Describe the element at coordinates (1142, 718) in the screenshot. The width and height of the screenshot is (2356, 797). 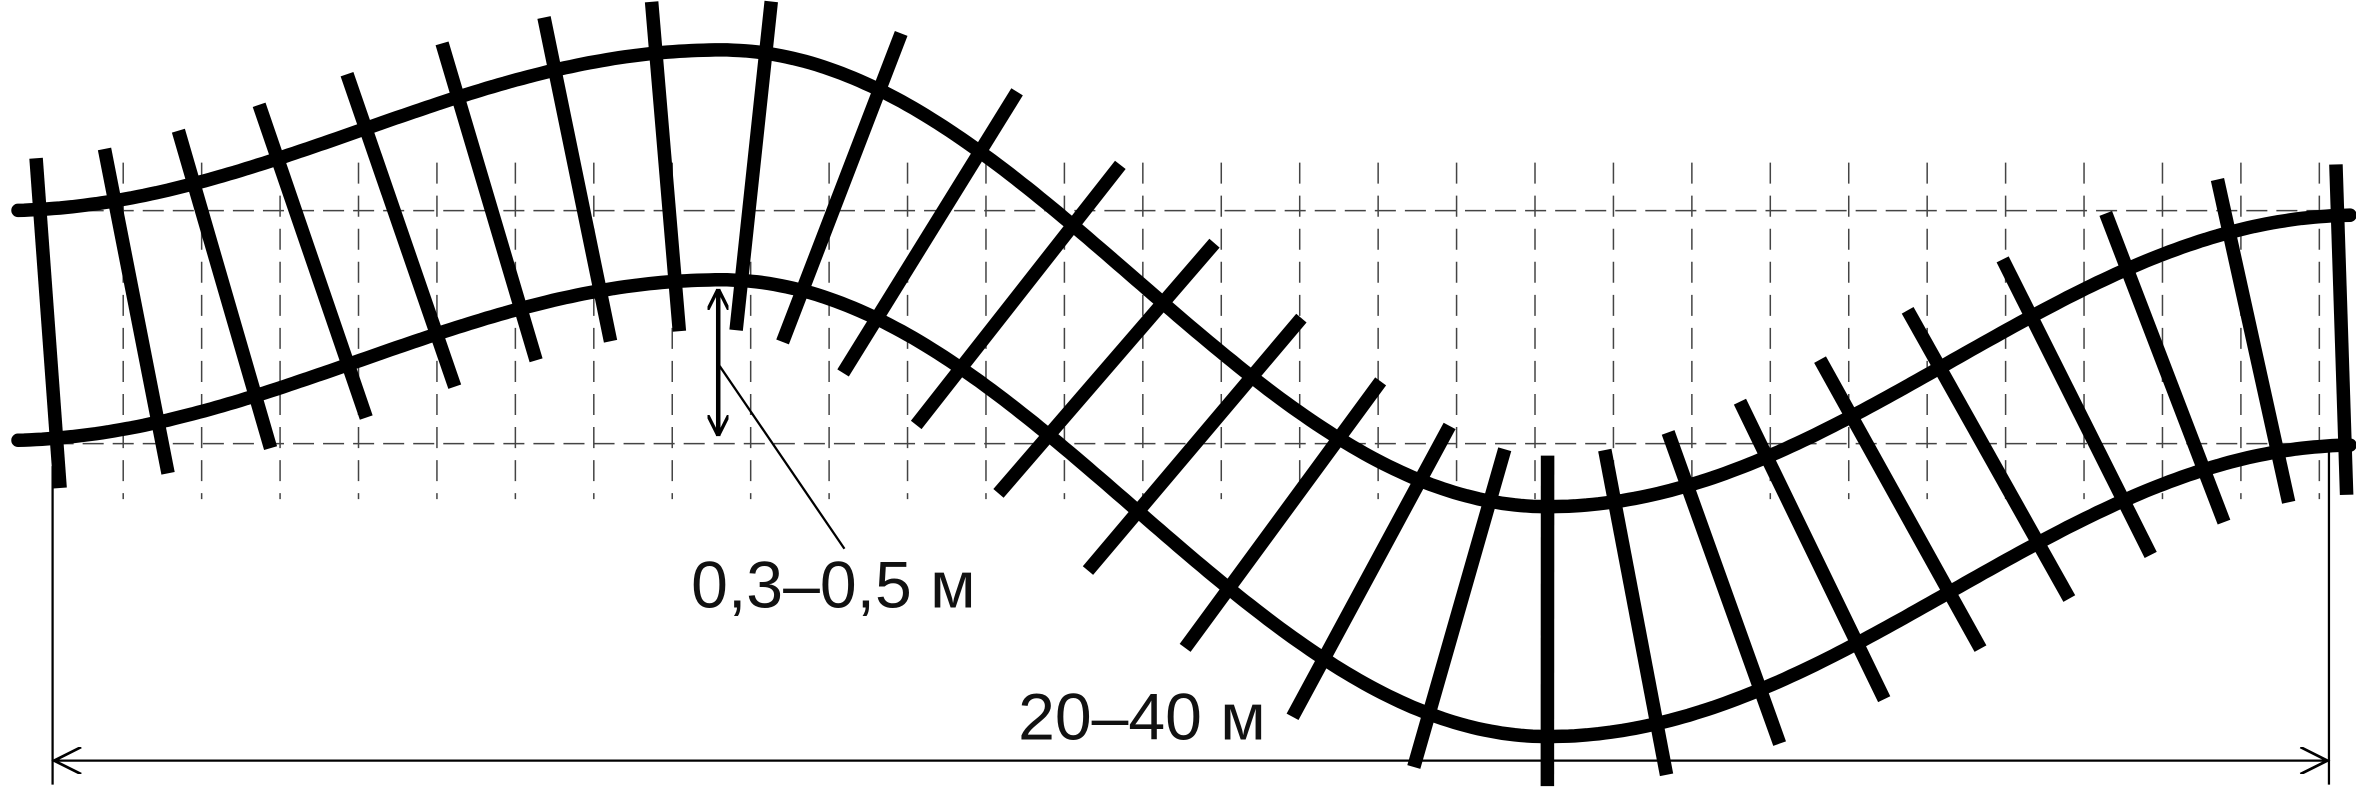
I see `length-label: 20–40 м` at that location.